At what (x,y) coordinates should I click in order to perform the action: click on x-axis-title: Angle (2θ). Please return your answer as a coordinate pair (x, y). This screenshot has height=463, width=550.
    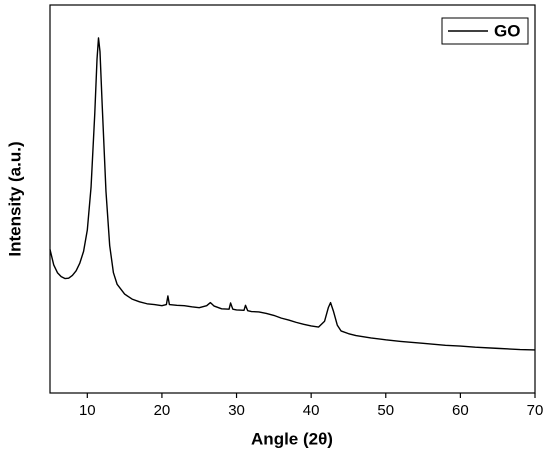
    Looking at the image, I should click on (292, 438).